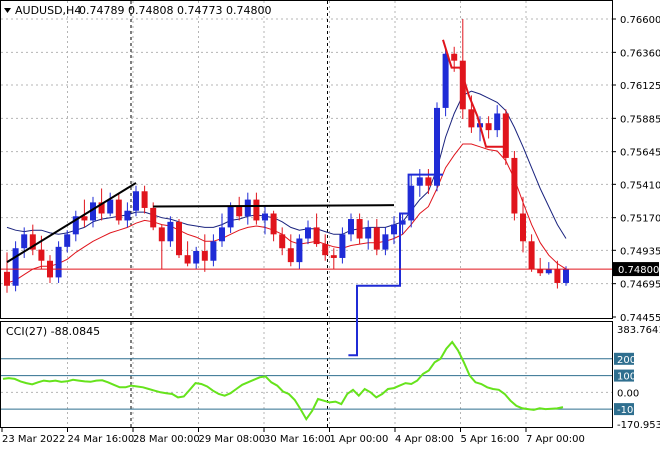 The width and height of the screenshot is (660, 450). I want to click on cci-tick-label: 0.00, so click(628, 393).